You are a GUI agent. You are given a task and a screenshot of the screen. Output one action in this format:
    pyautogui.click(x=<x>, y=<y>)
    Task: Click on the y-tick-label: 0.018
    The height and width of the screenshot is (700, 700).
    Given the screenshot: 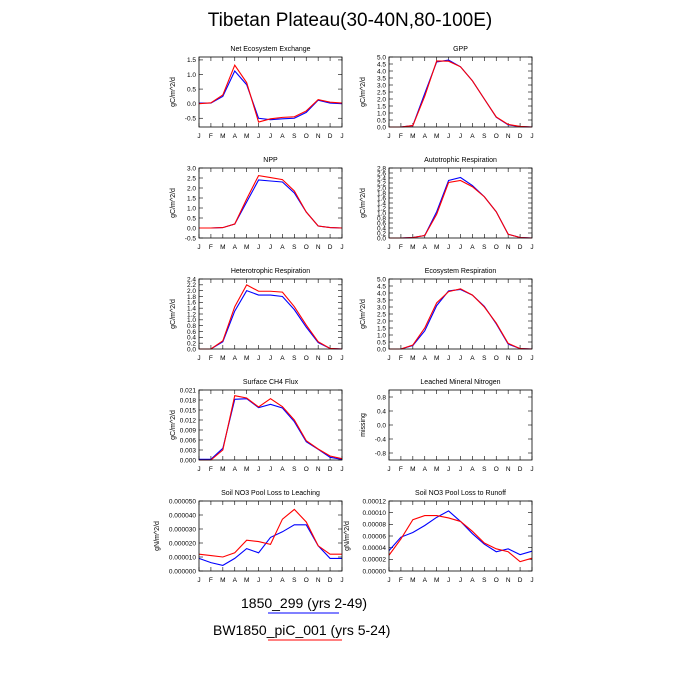 What is the action you would take?
    pyautogui.click(x=188, y=400)
    